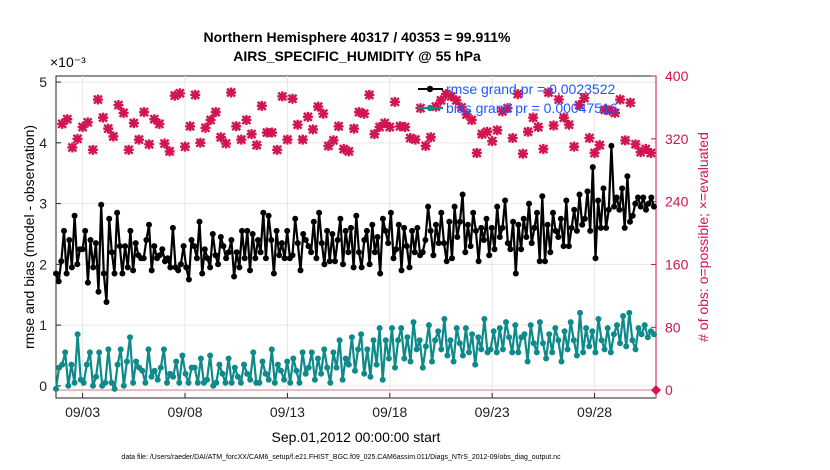 This screenshot has width=830, height=470. Describe the element at coordinates (669, 390) in the screenshot. I see `y2-tick-label-0: 0` at that location.